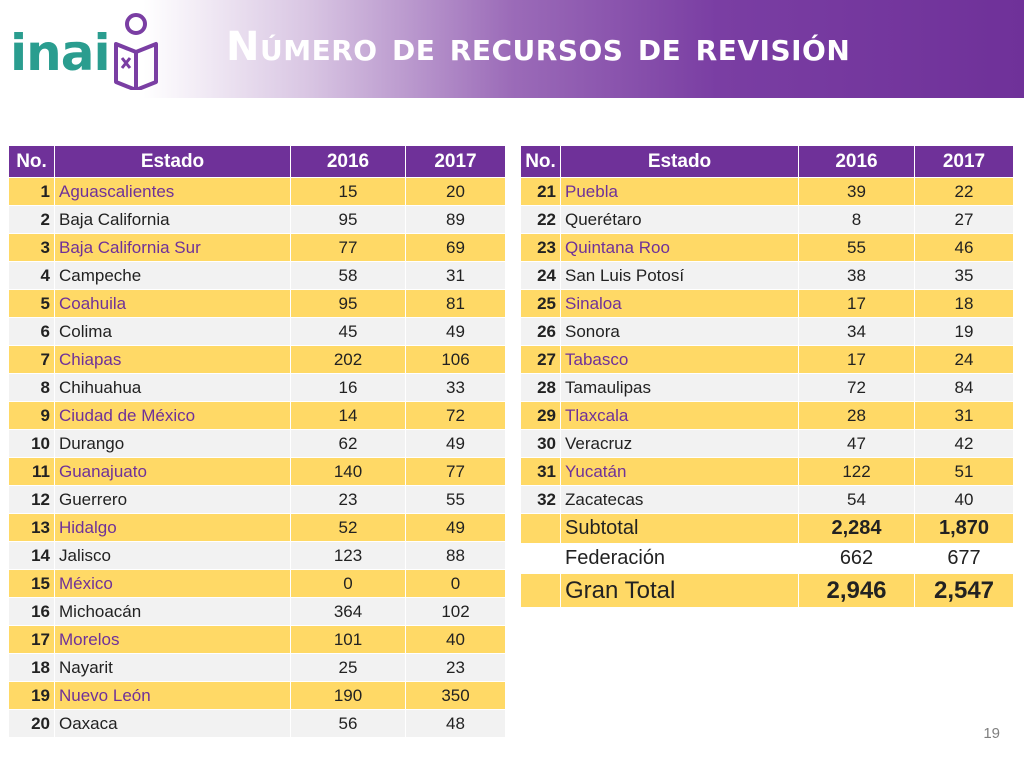 The image size is (1024, 768). Describe the element at coordinates (455, 499) in the screenshot. I see `row-2017: 55` at that location.